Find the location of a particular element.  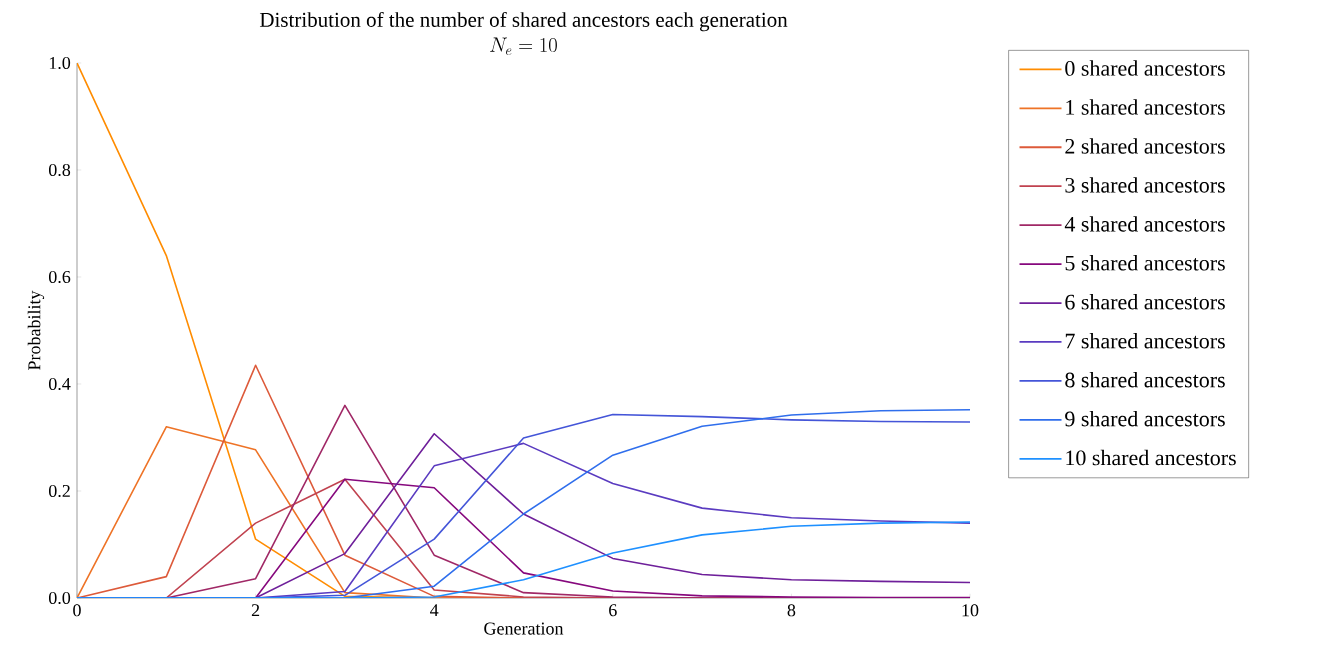

legend-label: 1 shared ancestors is located at coordinates (1145, 107).